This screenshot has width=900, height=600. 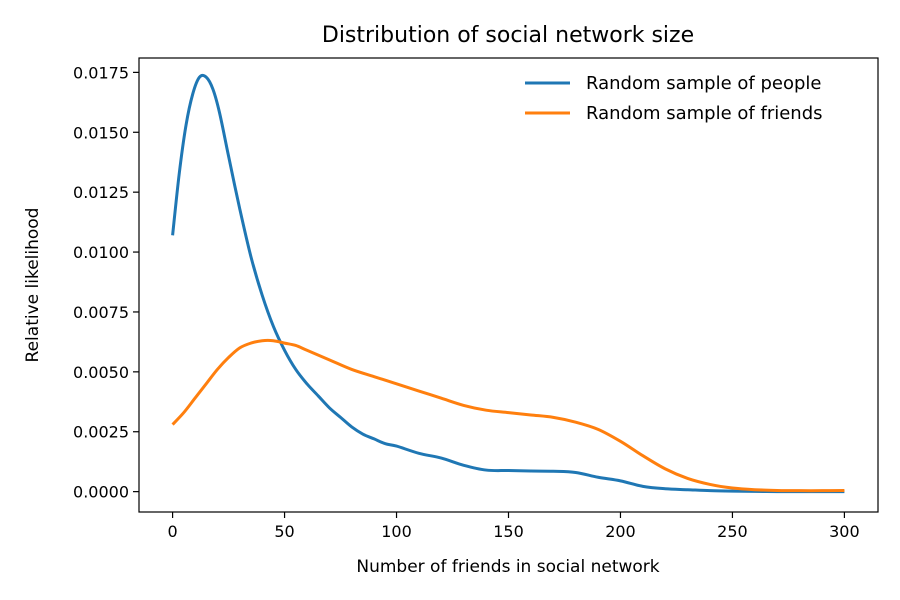 What do you see at coordinates (396, 531) in the screenshot?
I see `x-tick-label: 100` at bounding box center [396, 531].